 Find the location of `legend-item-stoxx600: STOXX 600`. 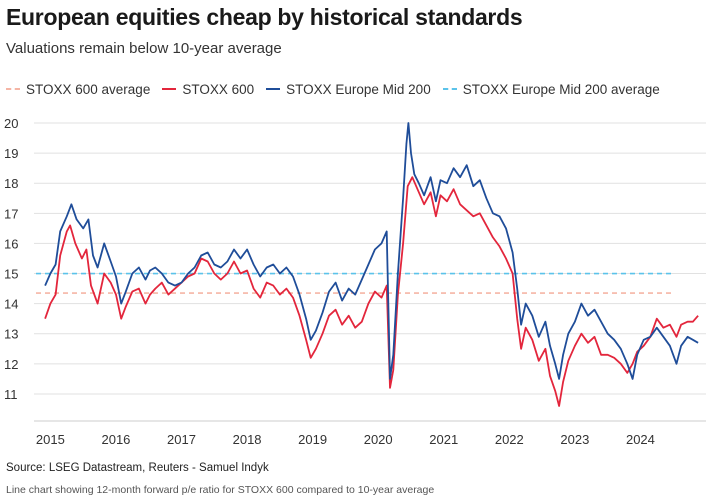

legend-item-stoxx600: STOXX 600 is located at coordinates (208, 89).